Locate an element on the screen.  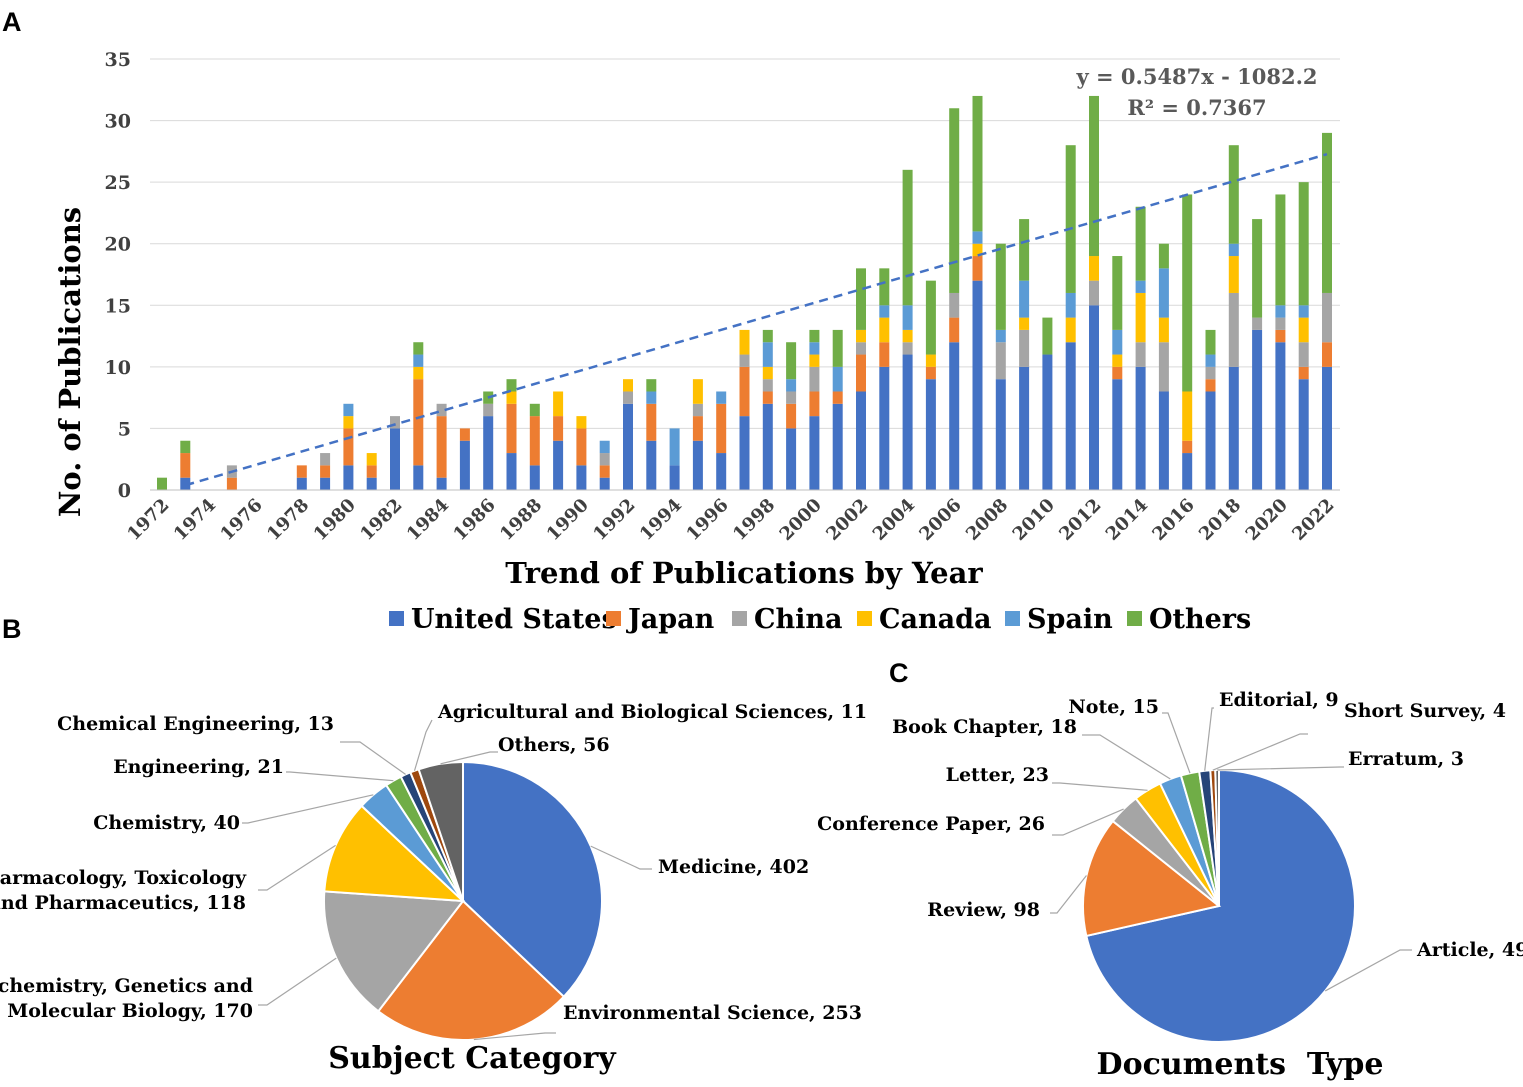
legend-item-japan: Japan is located at coordinates (660, 619).